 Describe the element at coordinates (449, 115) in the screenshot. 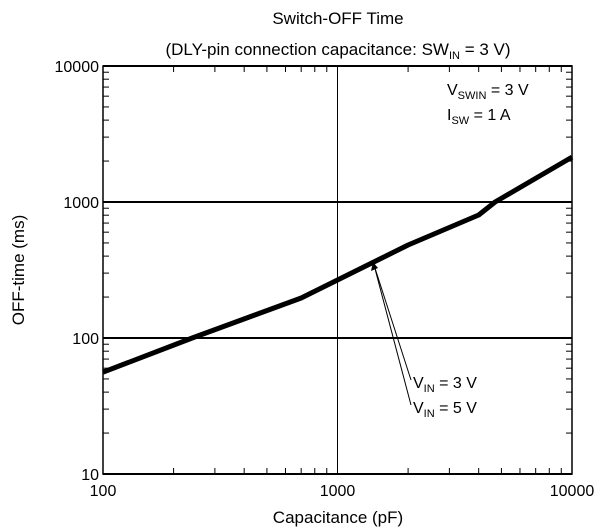

I see `condition-main: I` at that location.